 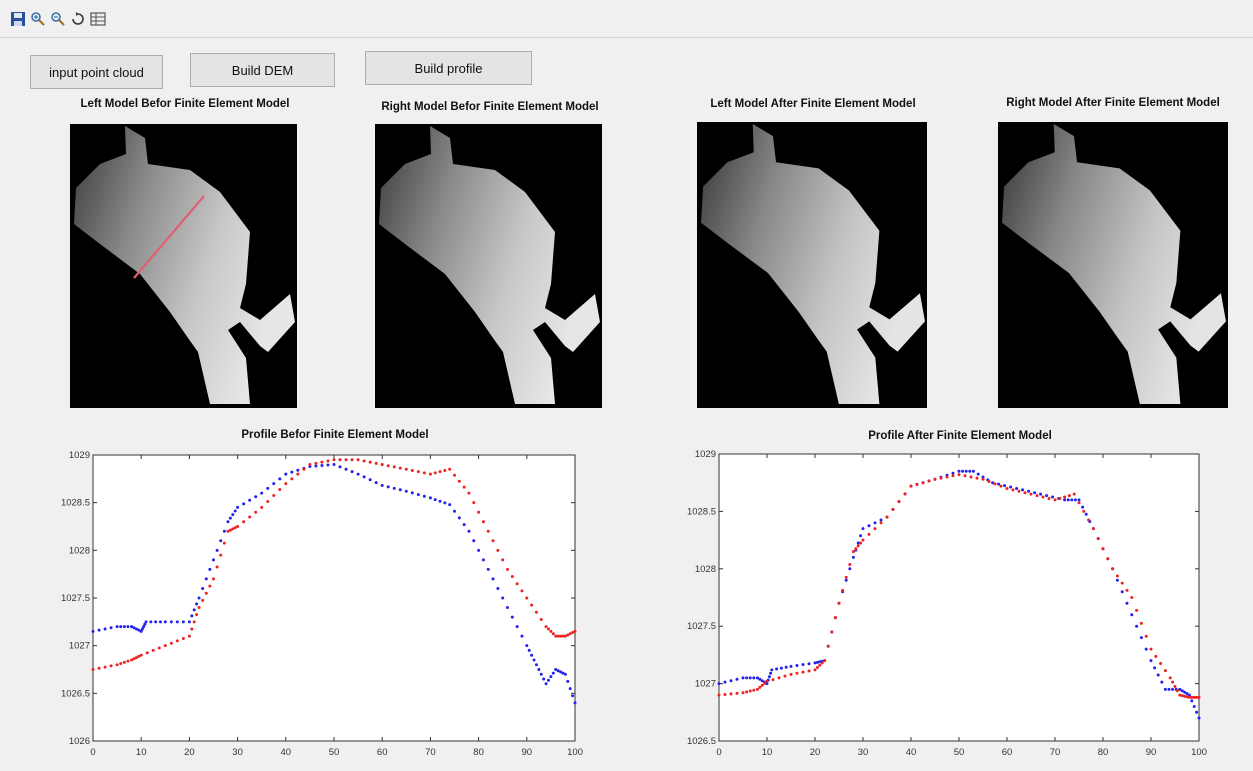 I want to click on x-tick-label: 10, so click(x=141, y=752).